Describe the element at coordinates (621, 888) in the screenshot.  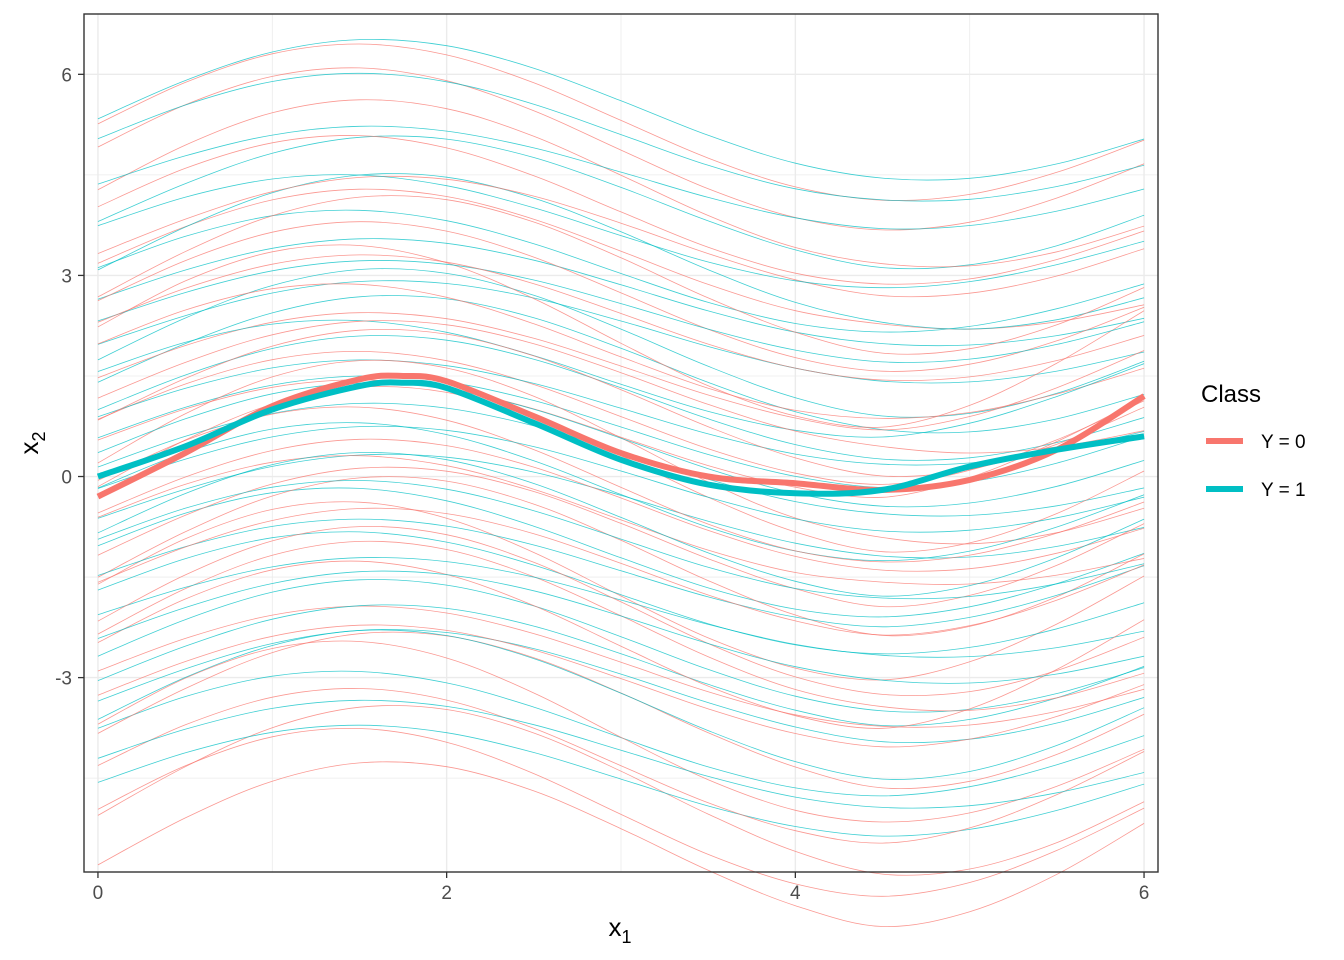
I see `x-axis: 0 2 4 6` at that location.